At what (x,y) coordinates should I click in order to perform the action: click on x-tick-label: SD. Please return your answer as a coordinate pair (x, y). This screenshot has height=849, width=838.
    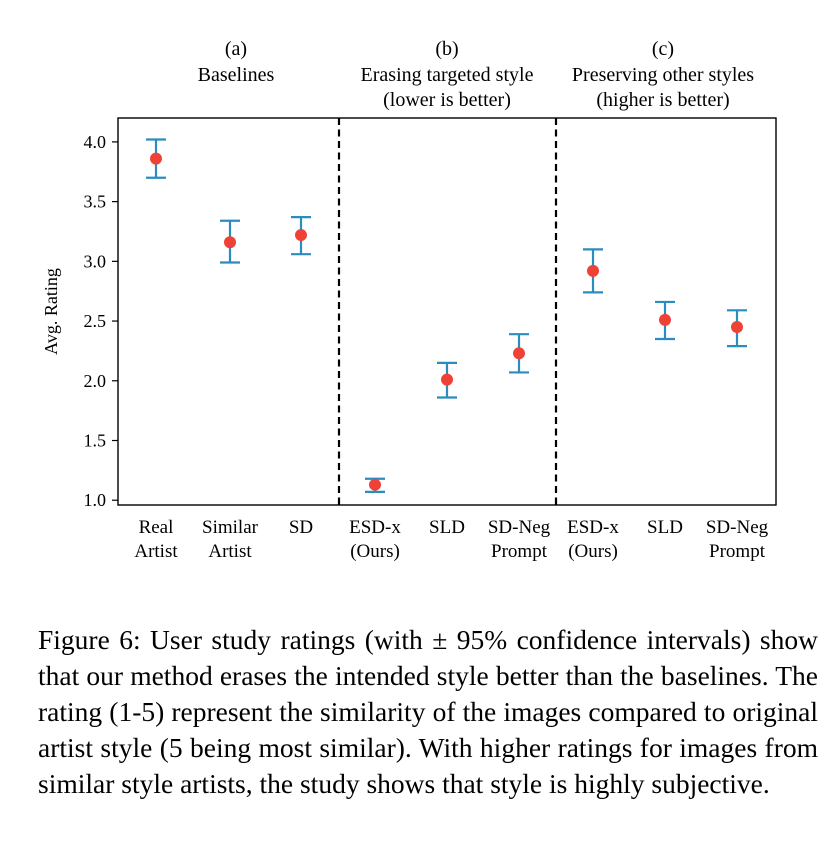
    Looking at the image, I should click on (301, 527).